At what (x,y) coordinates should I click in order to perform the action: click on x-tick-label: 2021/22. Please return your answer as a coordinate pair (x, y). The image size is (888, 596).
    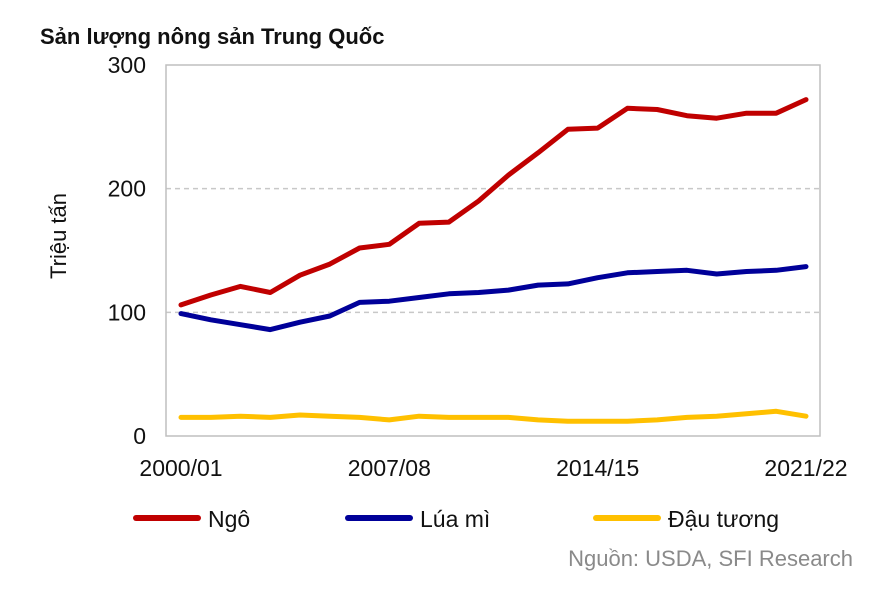
    Looking at the image, I should click on (805, 468).